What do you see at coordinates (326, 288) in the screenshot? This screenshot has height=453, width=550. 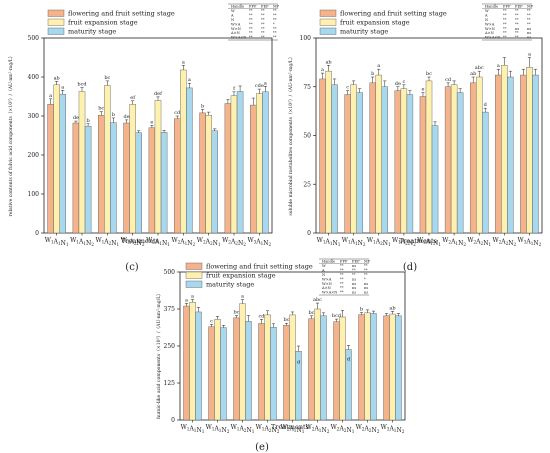 I see `table-cell: A×N` at bounding box center [326, 288].